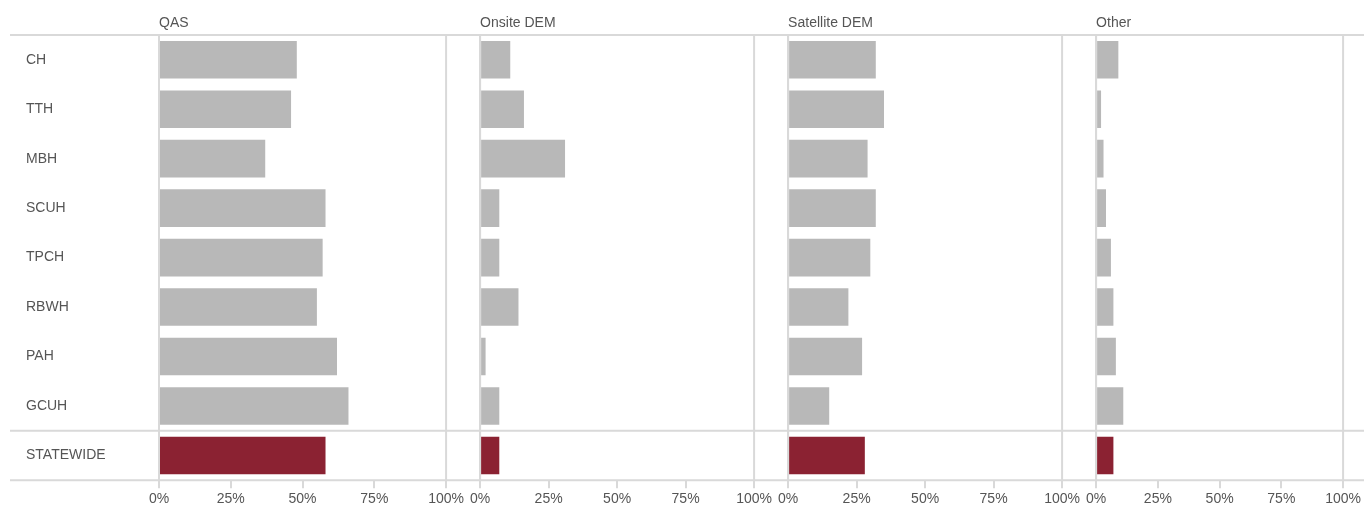 The height and width of the screenshot is (515, 1364). I want to click on y-tick-label: SCUH, so click(46, 206).